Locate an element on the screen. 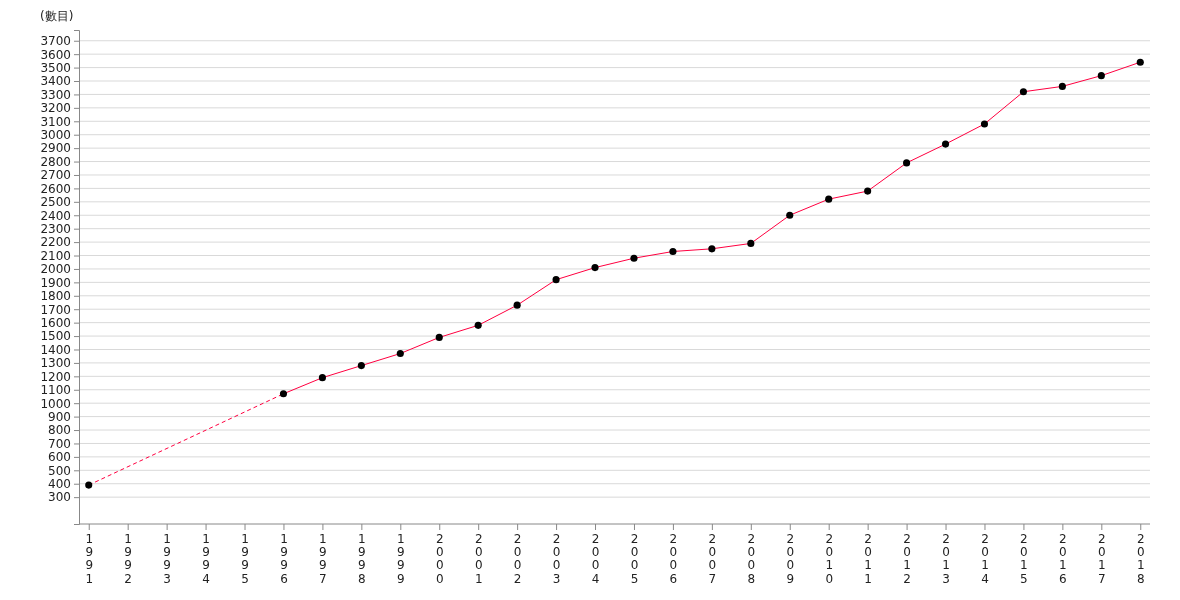 The width and height of the screenshot is (1180, 600). x-tick-label: 1998 is located at coordinates (362, 558).